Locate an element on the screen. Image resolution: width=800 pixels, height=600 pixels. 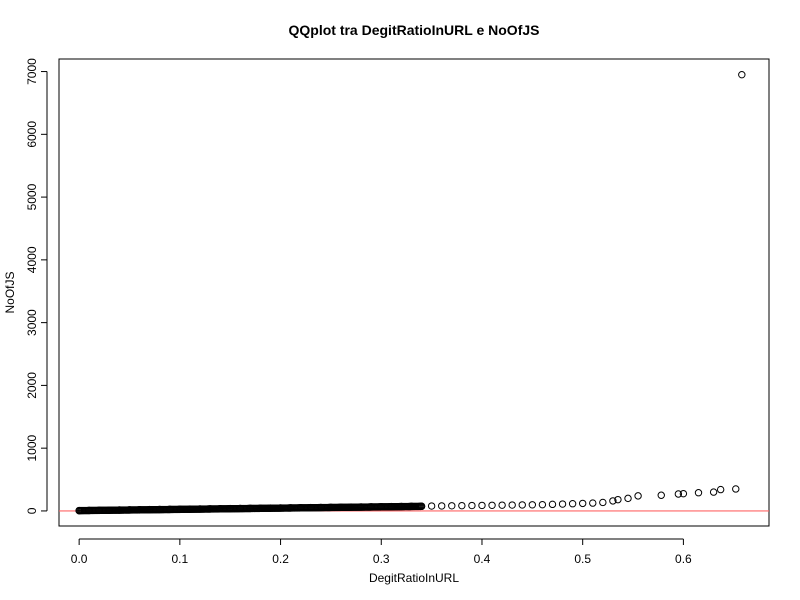
y-tick-label: 4000 is located at coordinates (32, 259).